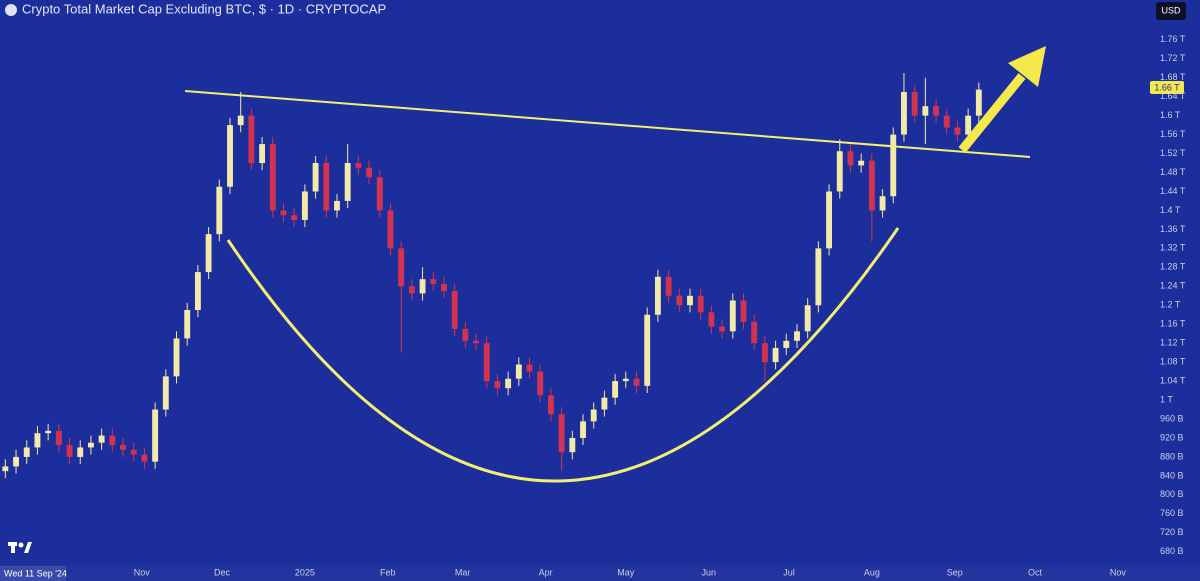  I want to click on currency-label: USD, so click(1171, 10).